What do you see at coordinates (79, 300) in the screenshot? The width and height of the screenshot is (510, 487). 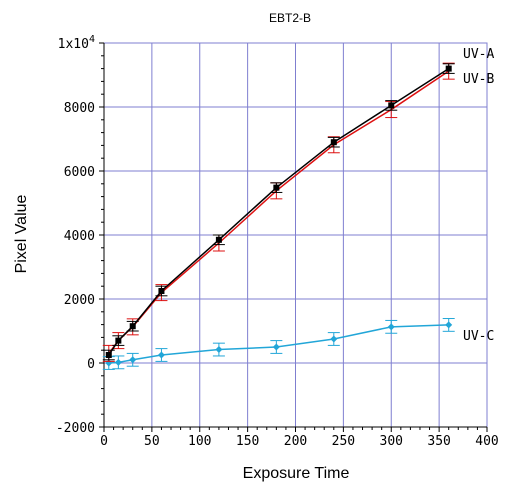 I see `y-tick-label: 2000` at bounding box center [79, 300].